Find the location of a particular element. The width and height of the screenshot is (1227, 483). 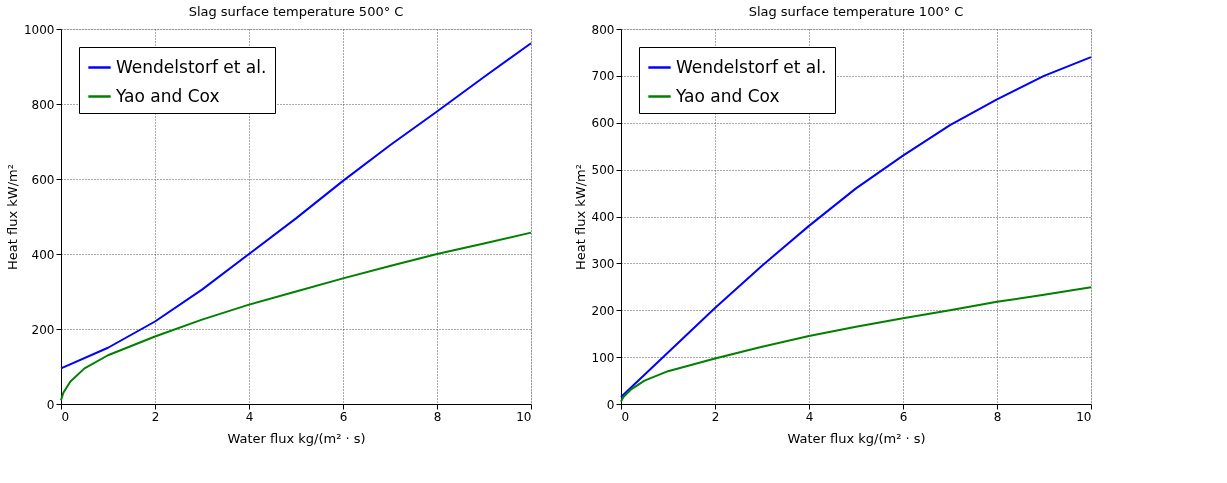

chart-title: Slag surface temperature 100° C is located at coordinates (856, 11).